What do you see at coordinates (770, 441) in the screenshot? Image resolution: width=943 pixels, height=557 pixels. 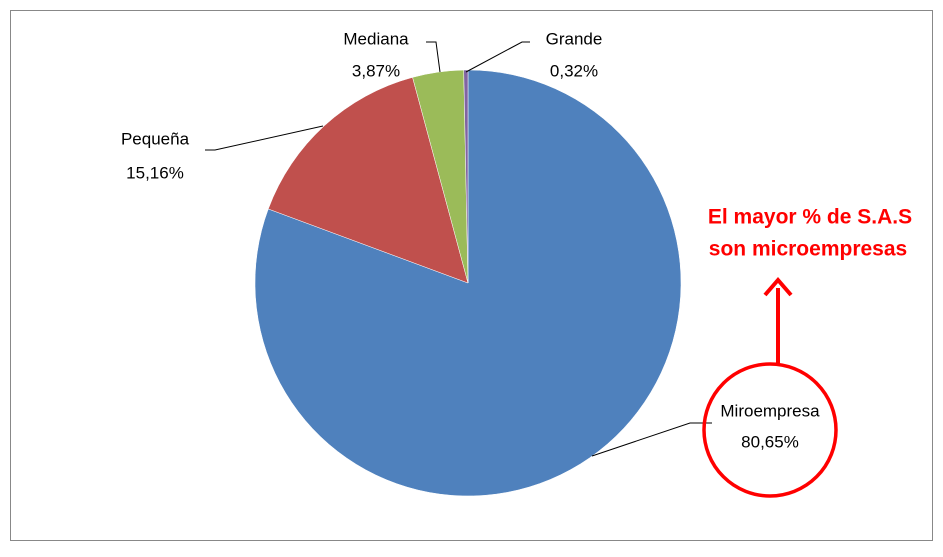 I see `slice-value-label: 80,65%` at bounding box center [770, 441].